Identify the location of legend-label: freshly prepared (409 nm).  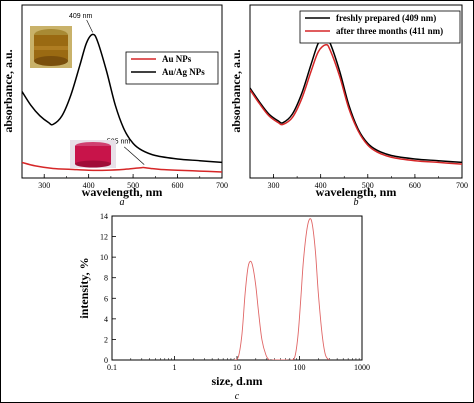
(386, 18).